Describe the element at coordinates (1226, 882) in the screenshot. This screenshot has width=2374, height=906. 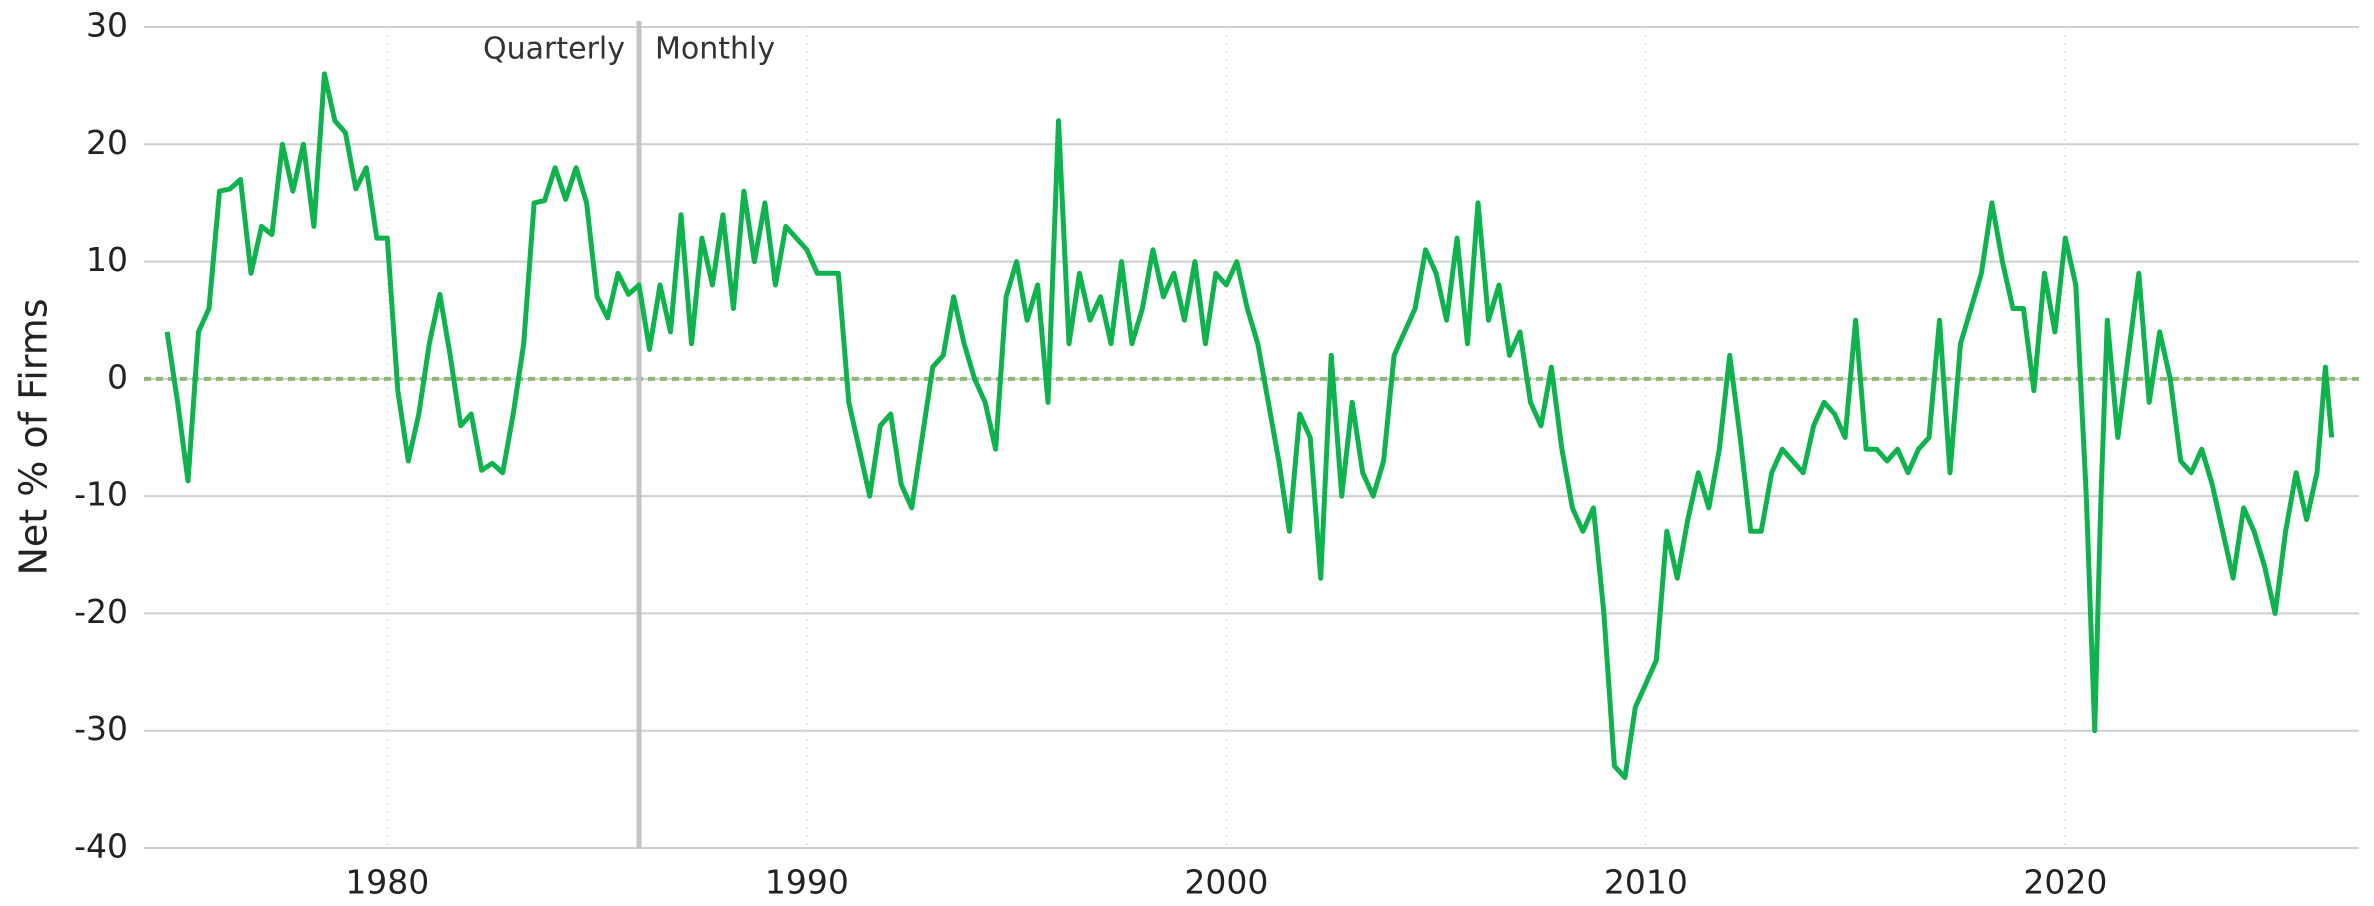
I see `x-tick-label: 2000` at that location.